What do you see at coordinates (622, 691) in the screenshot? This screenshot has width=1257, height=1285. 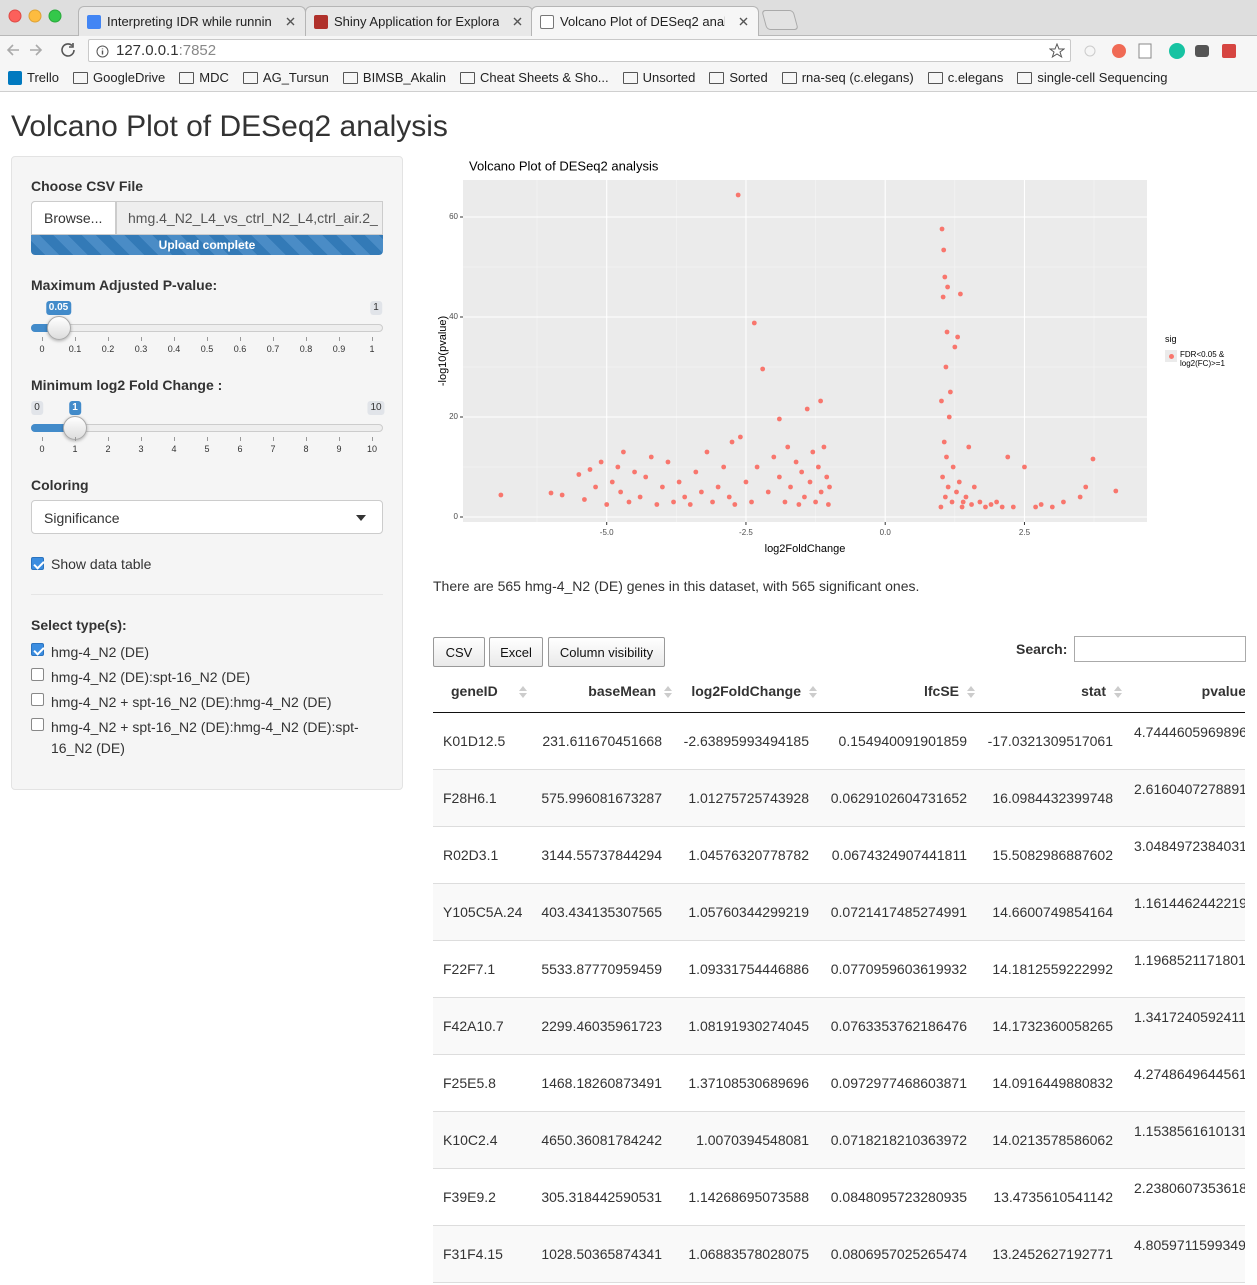 I see `column-header: baseMean` at bounding box center [622, 691].